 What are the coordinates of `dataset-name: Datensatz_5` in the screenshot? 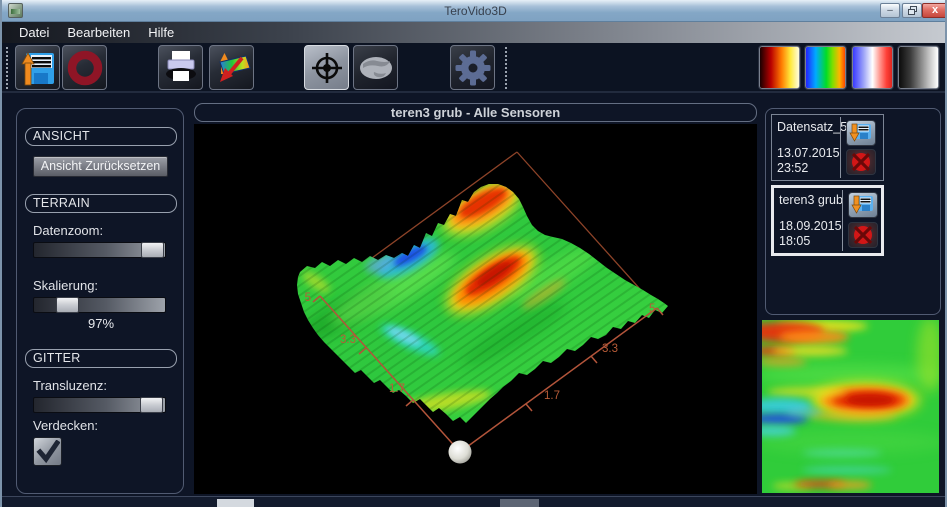 It's located at (812, 127).